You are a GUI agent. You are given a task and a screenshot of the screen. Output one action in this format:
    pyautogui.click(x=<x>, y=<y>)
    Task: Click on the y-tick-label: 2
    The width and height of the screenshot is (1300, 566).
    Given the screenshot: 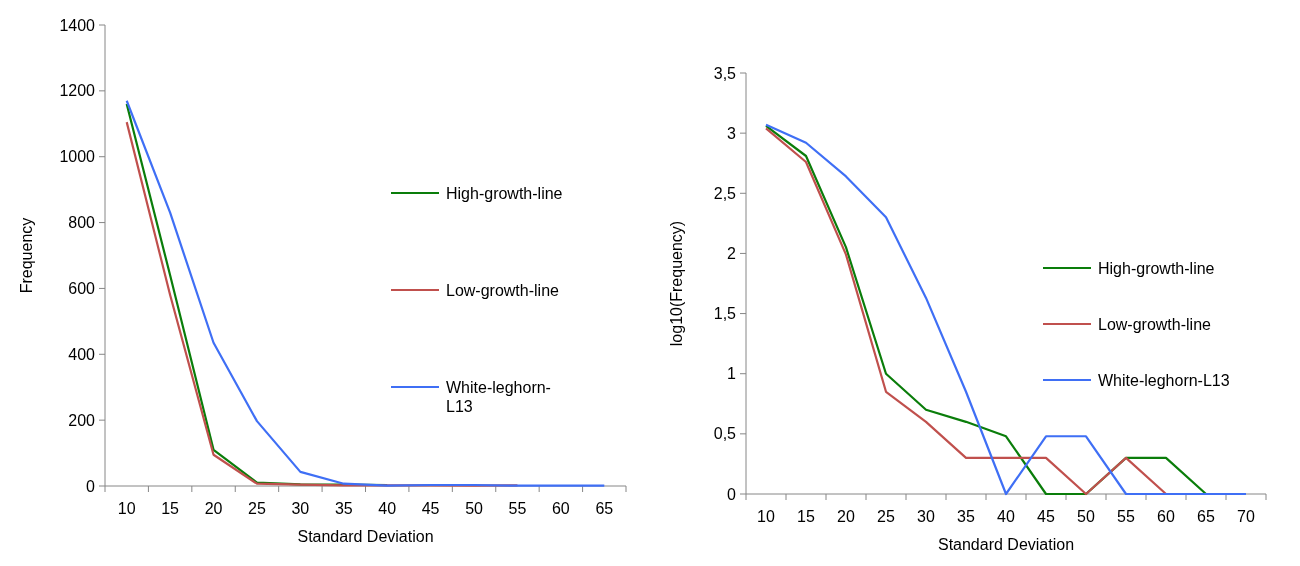 What is the action you would take?
    pyautogui.click(x=732, y=254)
    